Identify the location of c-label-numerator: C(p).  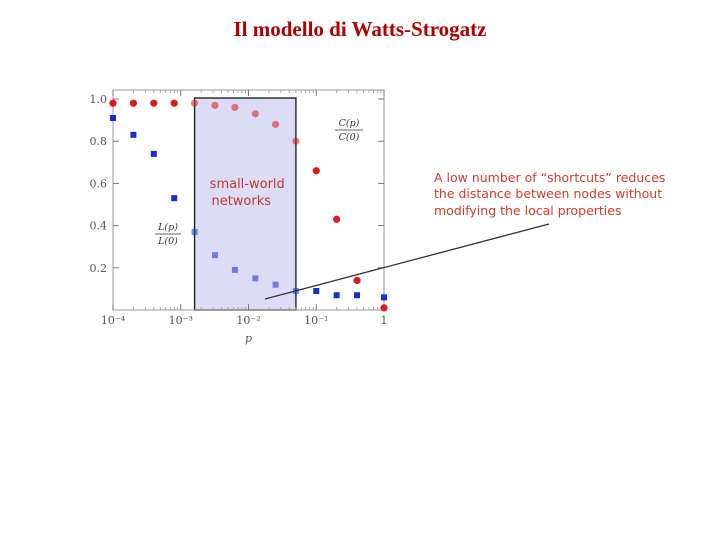
(349, 123).